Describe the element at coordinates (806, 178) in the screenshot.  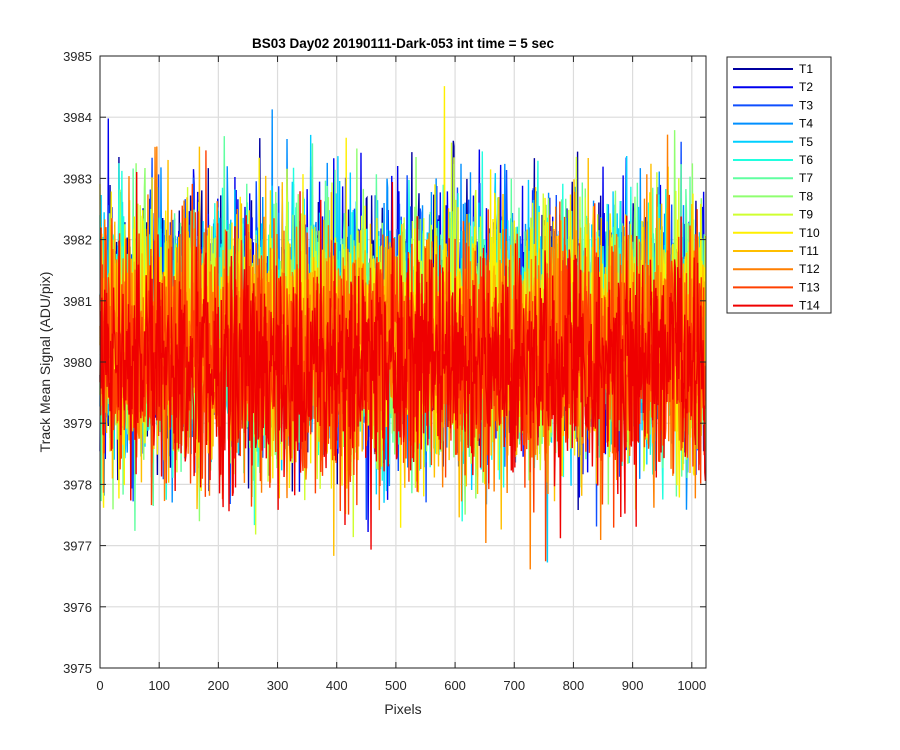
I see `legend-label: T7` at that location.